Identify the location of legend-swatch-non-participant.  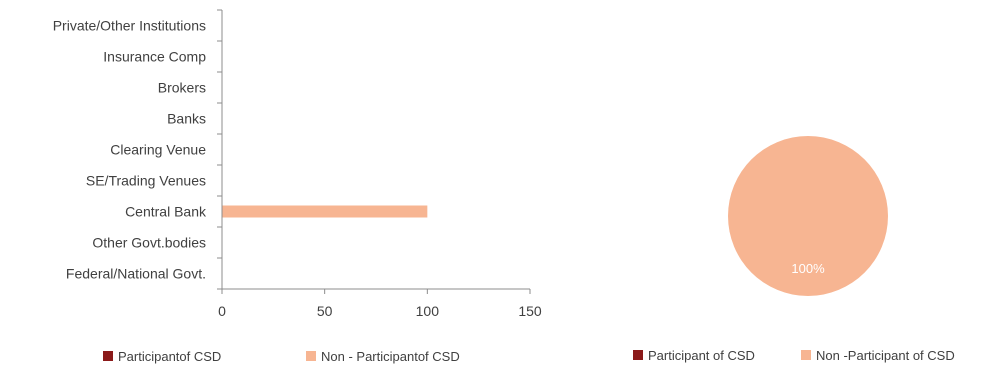
(311, 356).